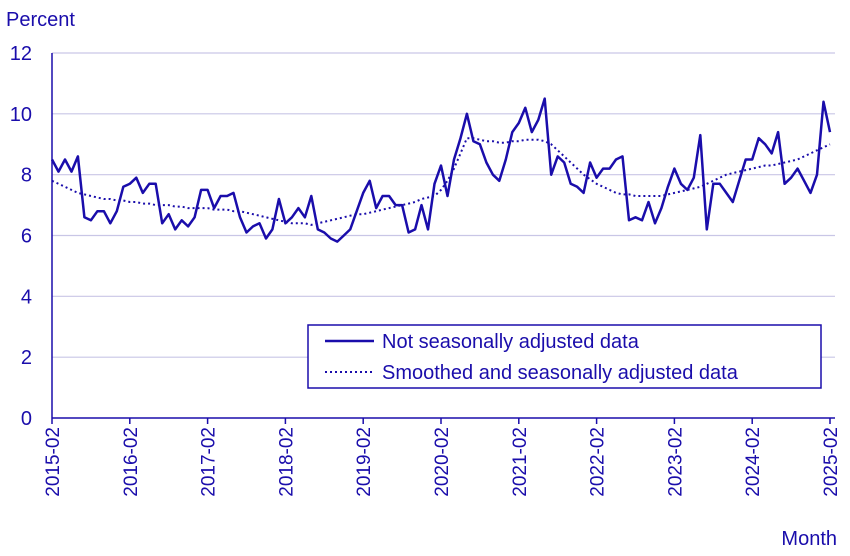 The width and height of the screenshot is (850, 556). What do you see at coordinates (26, 297) in the screenshot?
I see `y-tick-label: 4` at bounding box center [26, 297].